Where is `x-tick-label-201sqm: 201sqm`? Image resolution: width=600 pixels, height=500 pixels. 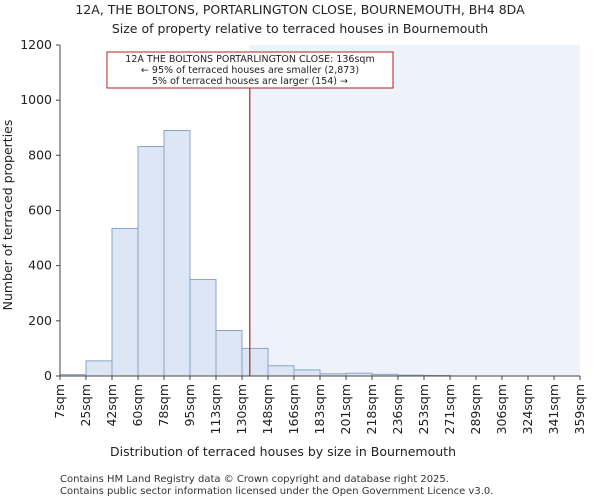 x-tick-label-201sqm: 201sqm is located at coordinates (345, 409).